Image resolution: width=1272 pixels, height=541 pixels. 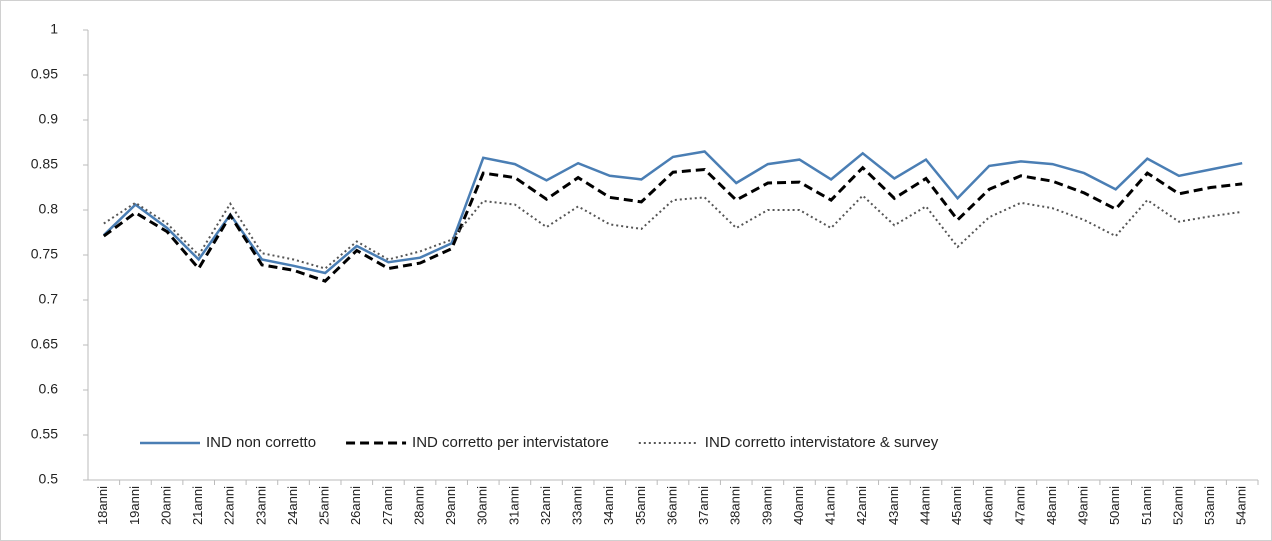 What do you see at coordinates (673, 232) in the screenshot?
I see `series-line` at bounding box center [673, 232].